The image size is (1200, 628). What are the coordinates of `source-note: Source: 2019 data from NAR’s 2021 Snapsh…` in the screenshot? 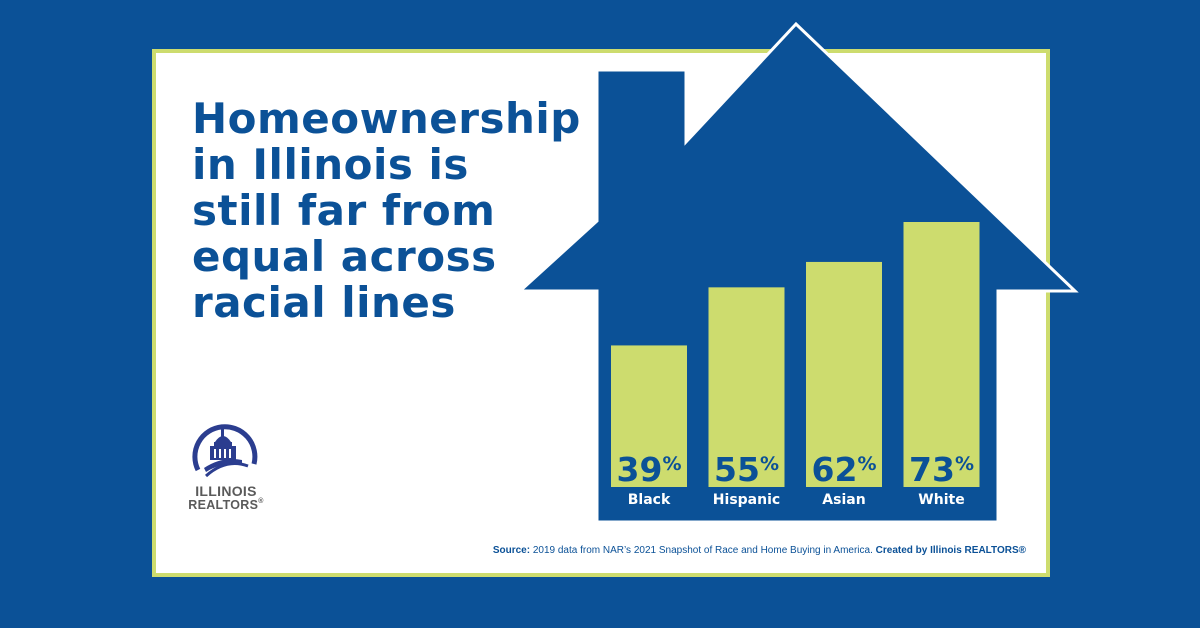 It's located at (759, 550).